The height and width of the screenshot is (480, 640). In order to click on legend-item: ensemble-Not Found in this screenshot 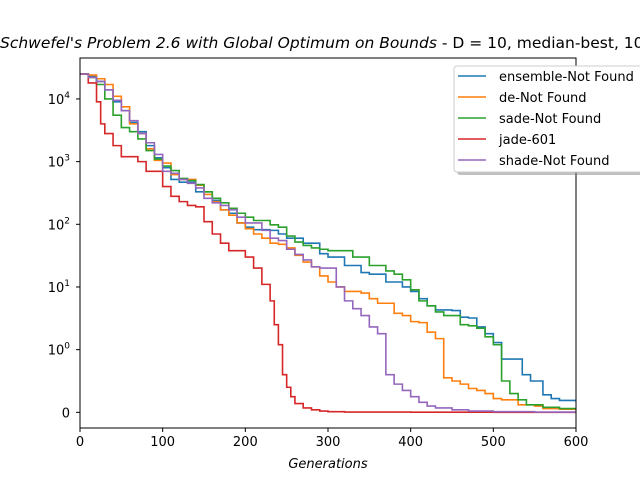, I will do `click(546, 77)`.